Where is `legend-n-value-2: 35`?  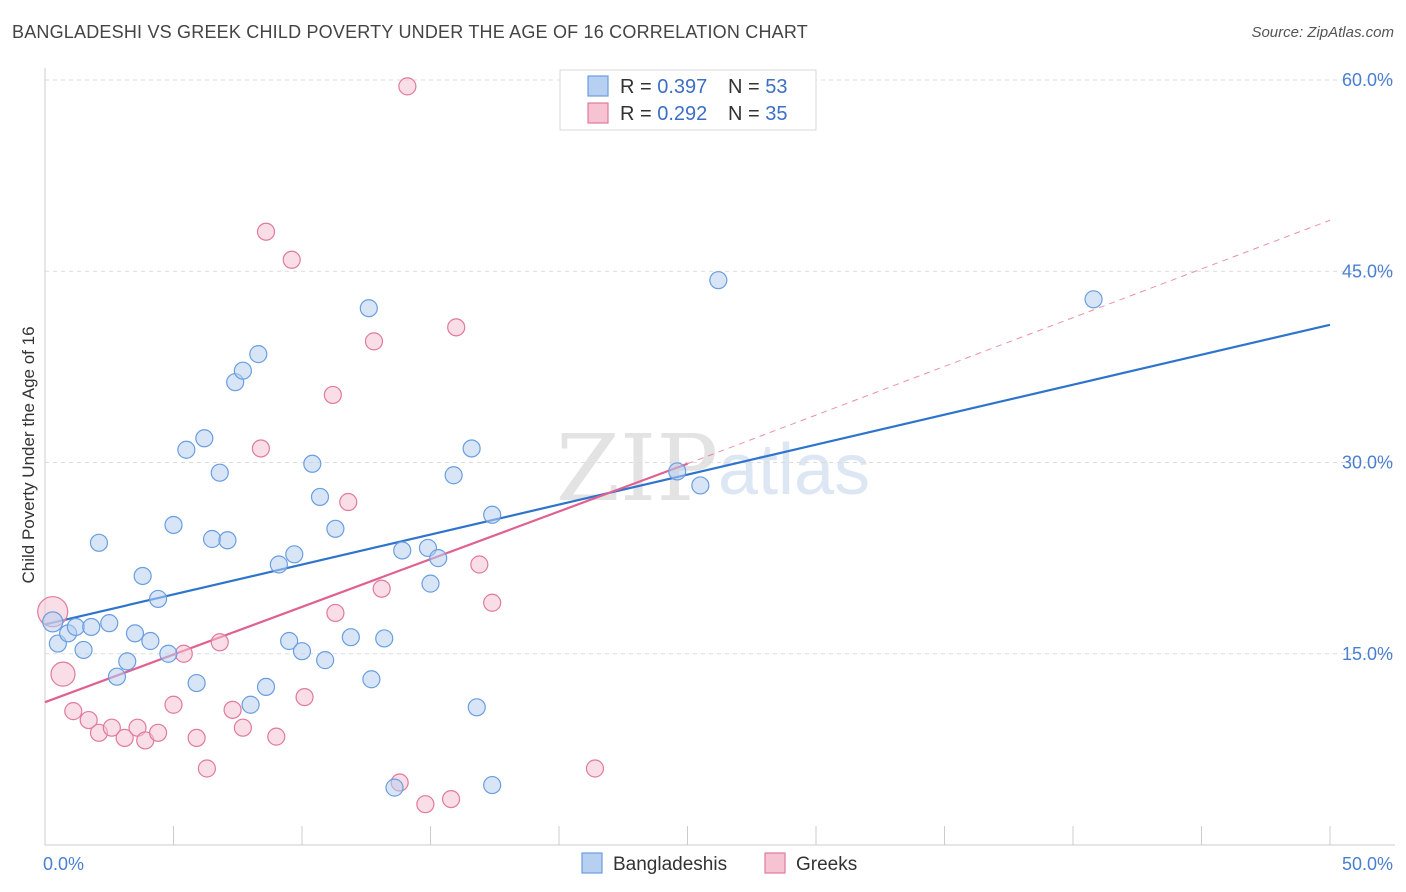 legend-n-value-2: 35 is located at coordinates (776, 114).